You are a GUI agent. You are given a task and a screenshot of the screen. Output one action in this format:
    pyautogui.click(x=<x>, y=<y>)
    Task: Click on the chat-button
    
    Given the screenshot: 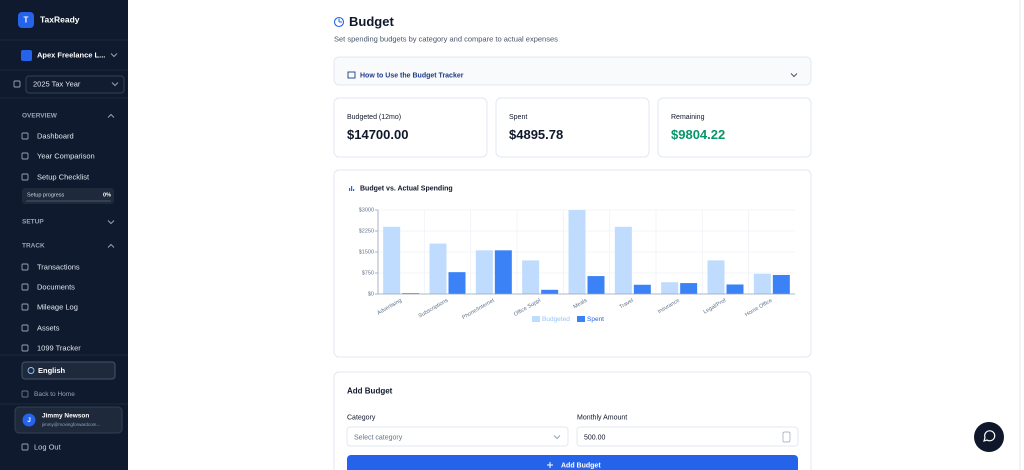 What is the action you would take?
    pyautogui.click(x=989, y=437)
    